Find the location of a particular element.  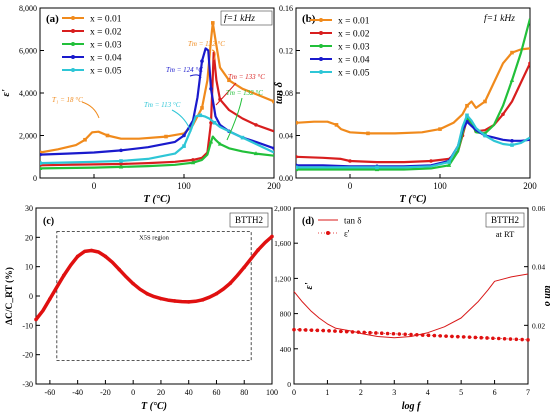

y-tick-label: 0.00 is located at coordinates (286, 178).